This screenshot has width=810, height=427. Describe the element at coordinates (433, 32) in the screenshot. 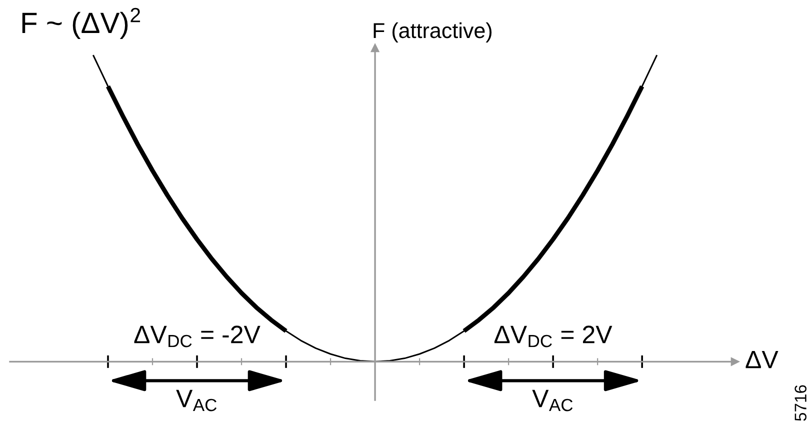

I see `y-axis-title: F (attractive)` at that location.